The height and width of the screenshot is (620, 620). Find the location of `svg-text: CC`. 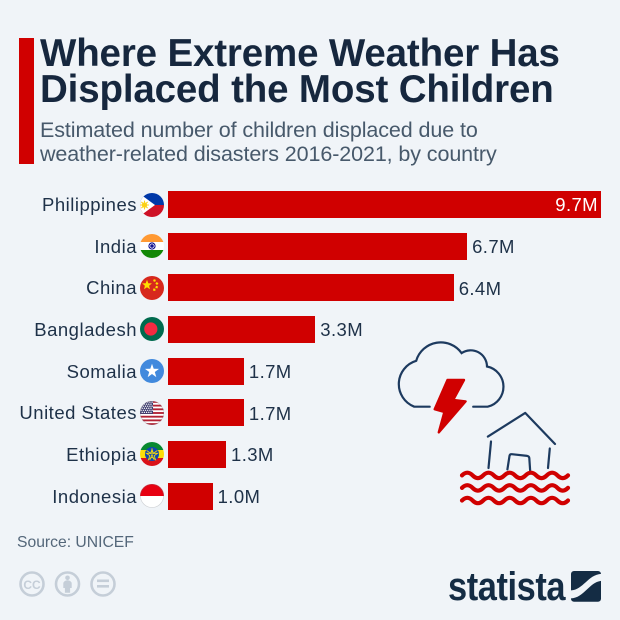

svg-text: CC is located at coordinates (32, 585).